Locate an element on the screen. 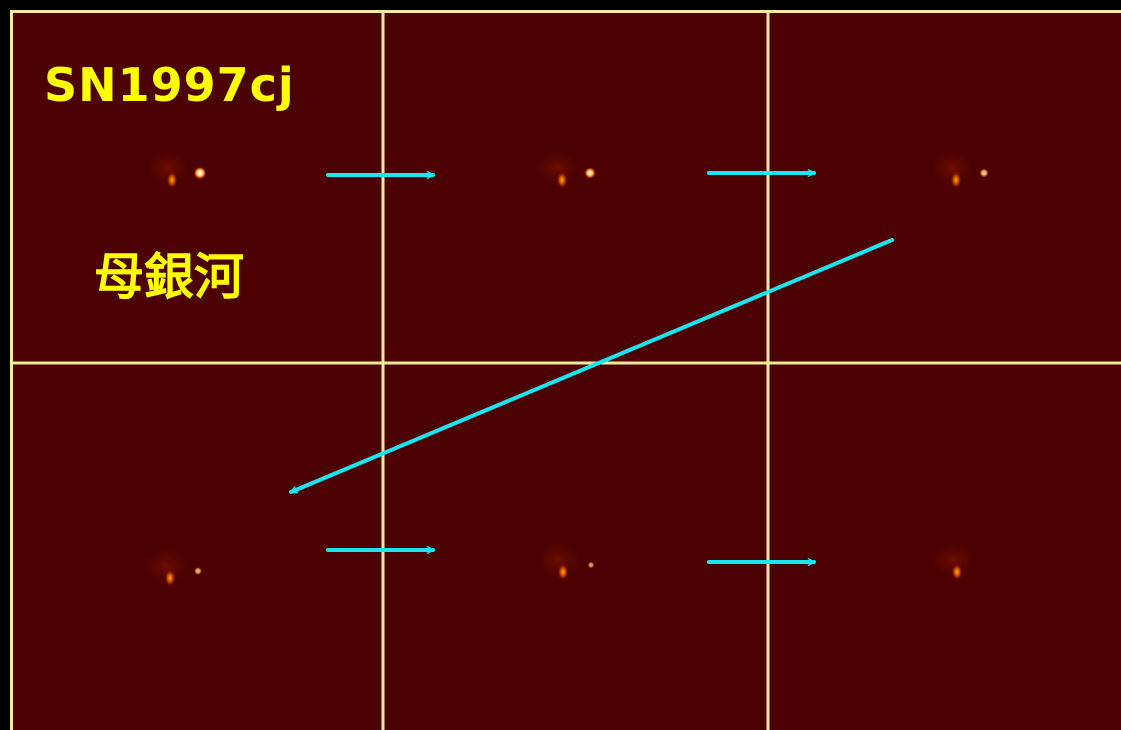 The image size is (1121, 730). host-galaxy-label: 母銀河 is located at coordinates (169, 277).